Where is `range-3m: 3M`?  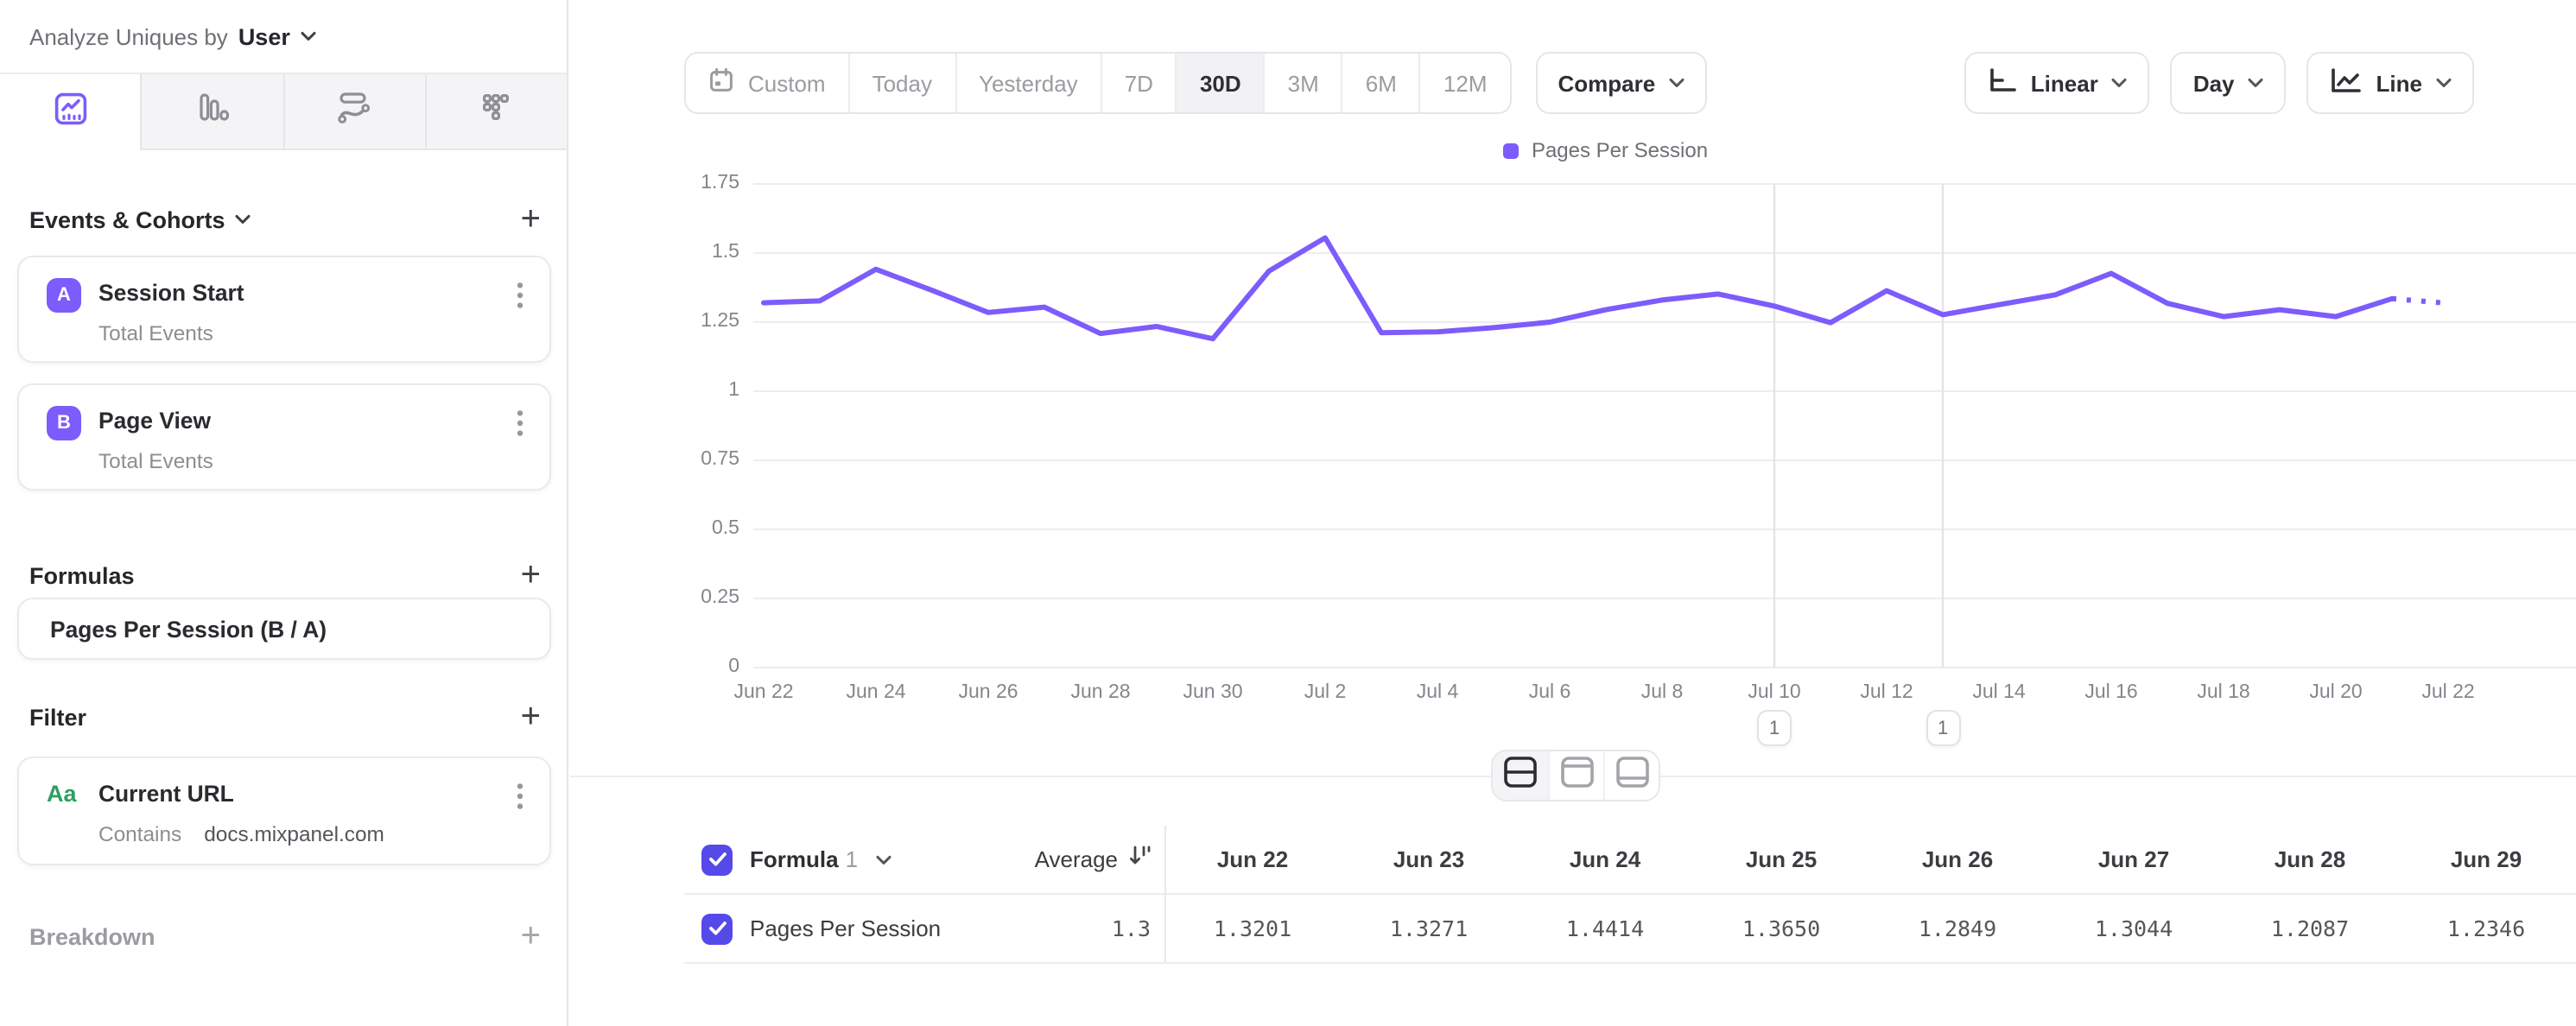
range-3m: 3M is located at coordinates (1302, 83).